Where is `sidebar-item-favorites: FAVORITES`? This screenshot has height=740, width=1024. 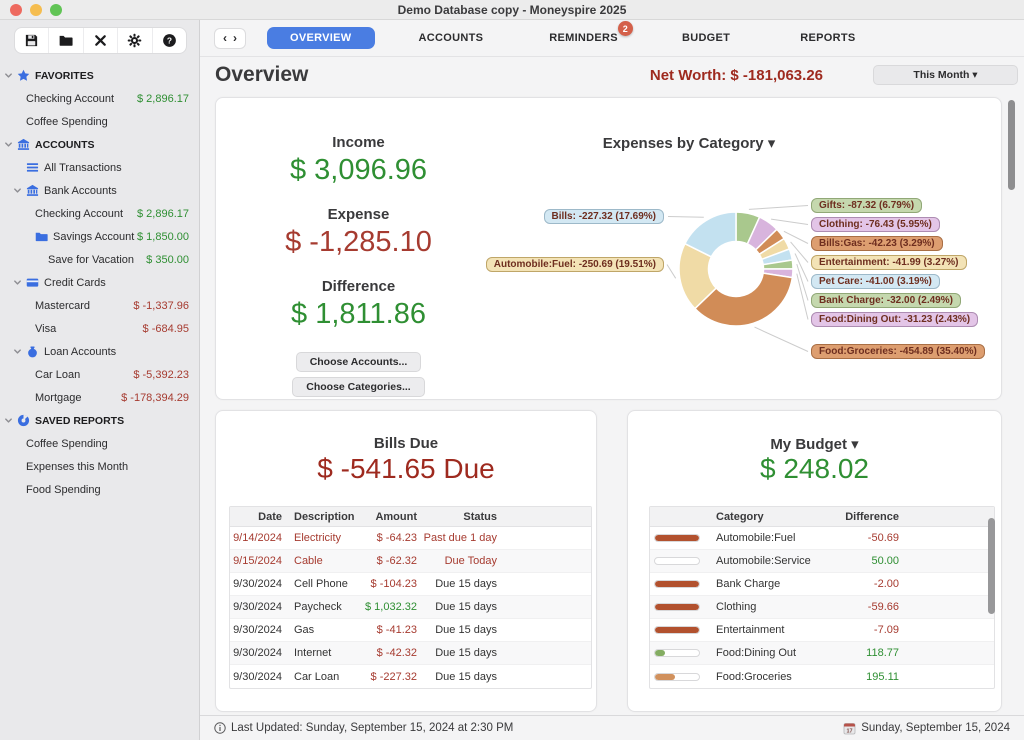 sidebar-item-favorites: FAVORITES is located at coordinates (99, 75).